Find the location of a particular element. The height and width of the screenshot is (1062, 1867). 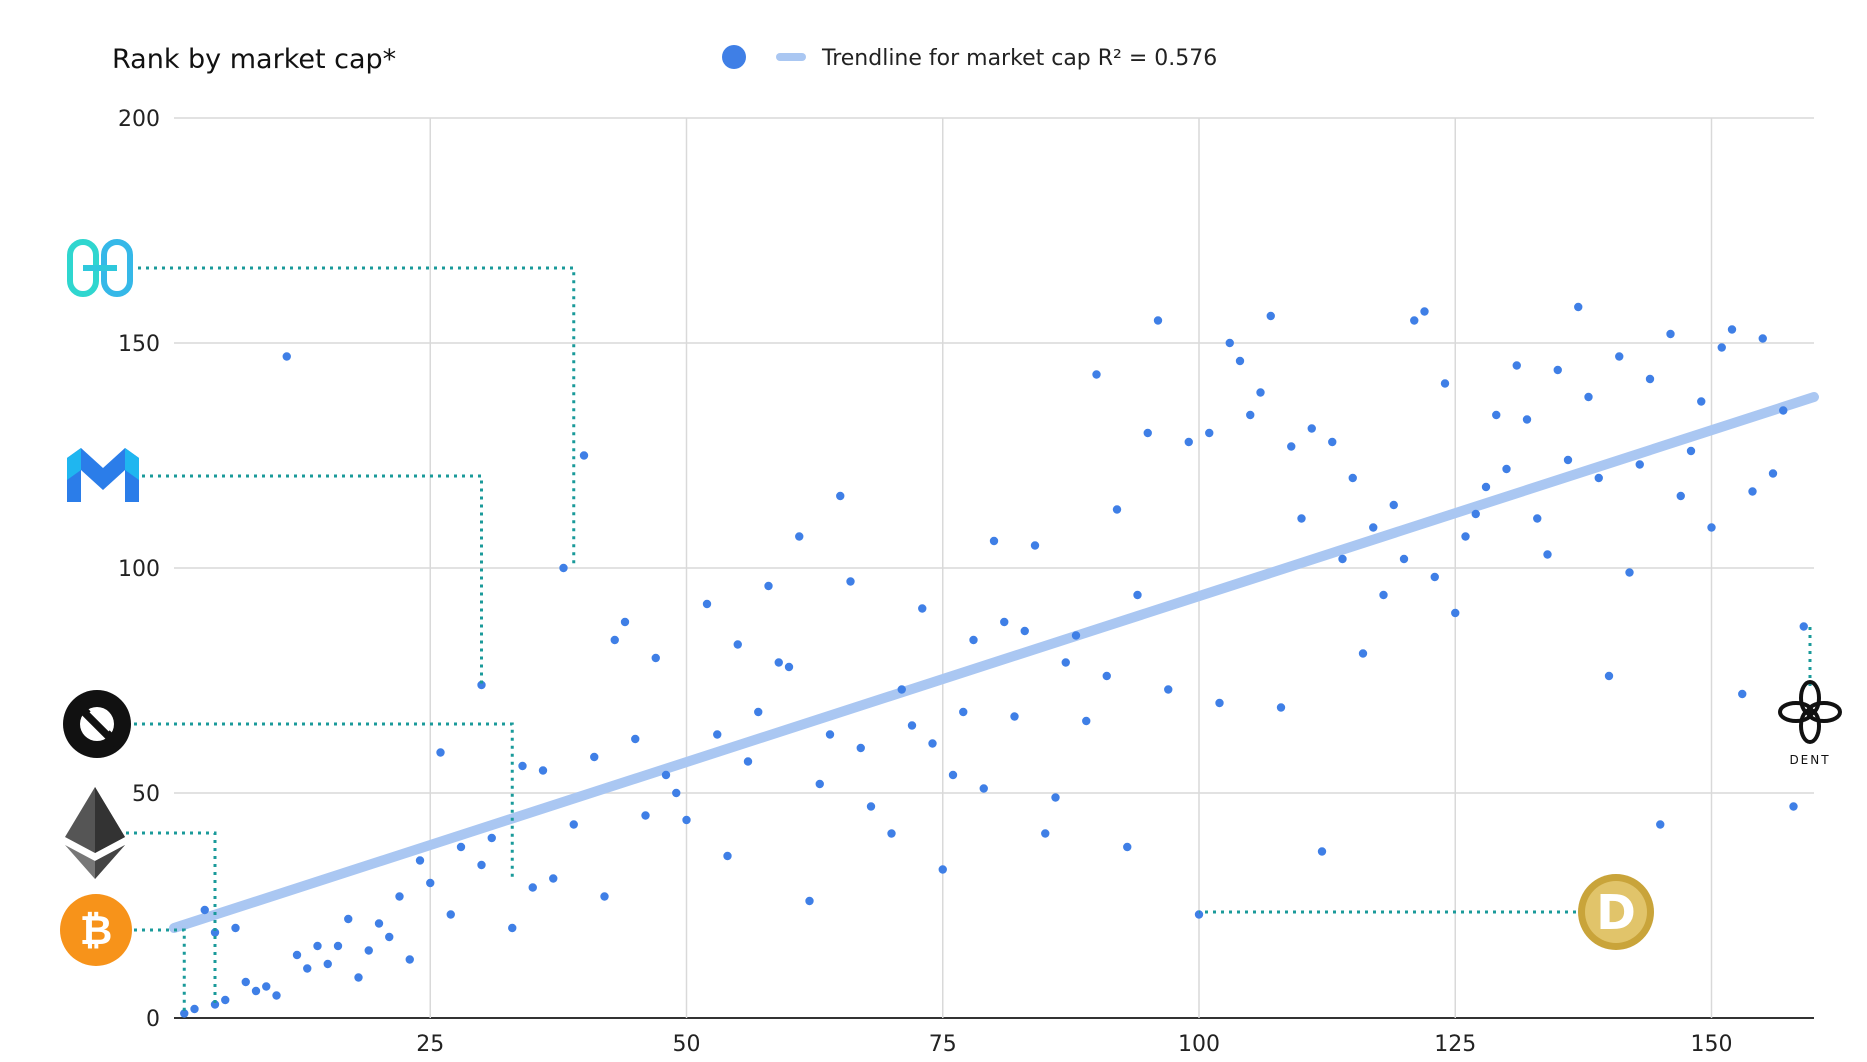

y-tick-label: 150 is located at coordinates (139, 344).